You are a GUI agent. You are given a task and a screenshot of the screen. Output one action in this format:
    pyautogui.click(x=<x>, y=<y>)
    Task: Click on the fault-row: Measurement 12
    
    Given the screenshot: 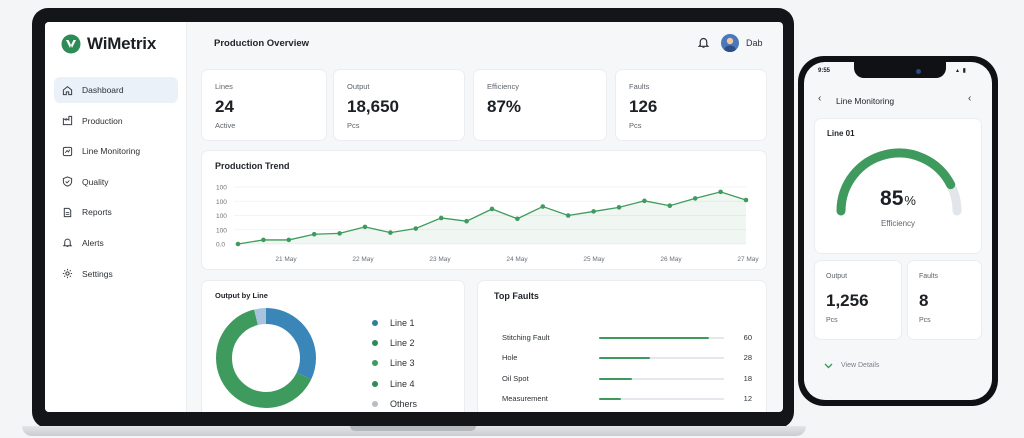 What is the action you would take?
    pyautogui.click(x=627, y=399)
    